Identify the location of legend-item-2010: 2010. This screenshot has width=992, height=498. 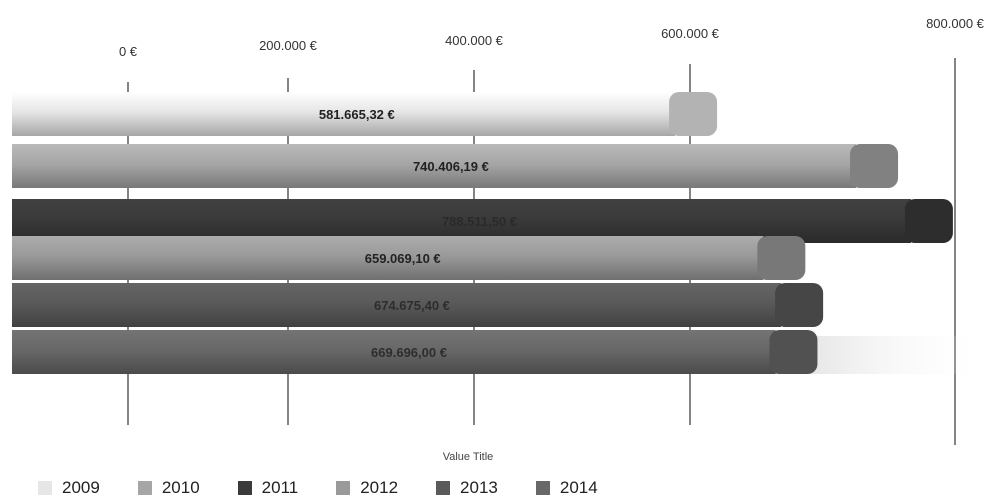
(168, 488).